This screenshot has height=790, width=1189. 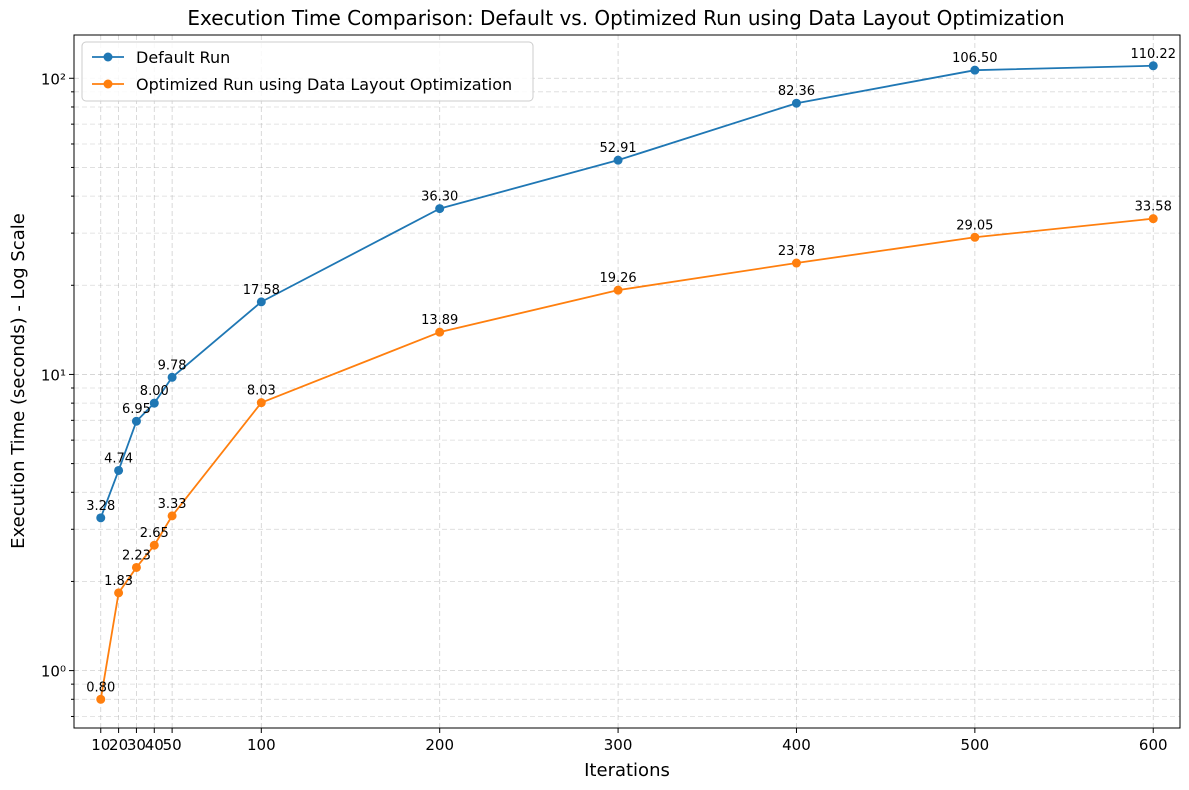 I want to click on data-label: 52.91, so click(x=617, y=148).